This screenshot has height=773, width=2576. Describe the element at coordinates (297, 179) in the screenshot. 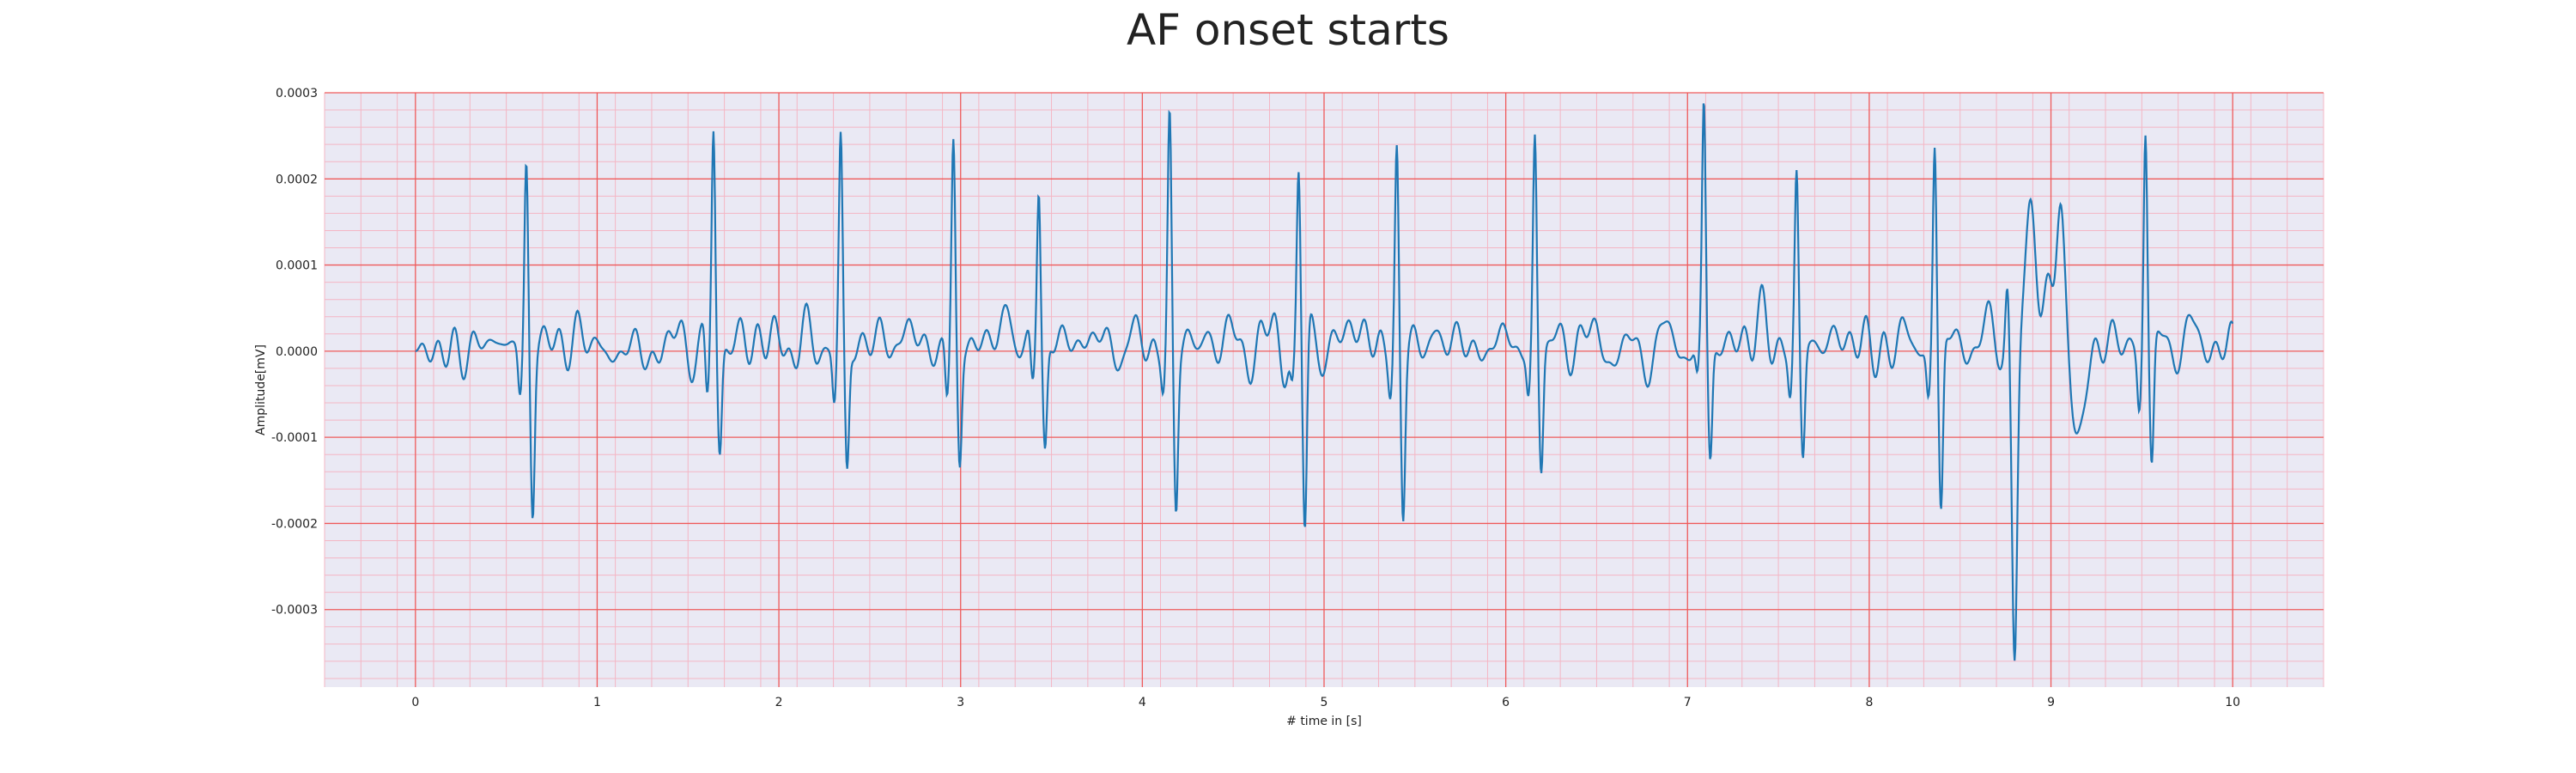

I see `y-tick-label: 0.0002` at that location.